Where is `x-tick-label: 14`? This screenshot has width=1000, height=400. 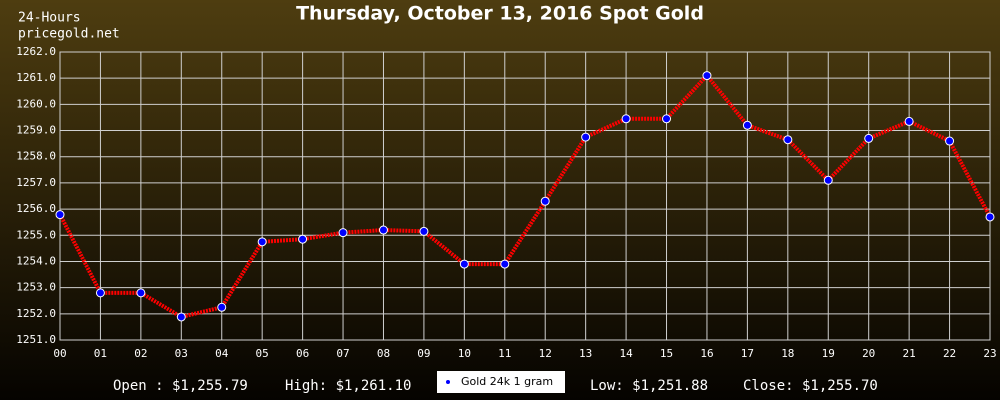
x-tick-label: 14 is located at coordinates (626, 353).